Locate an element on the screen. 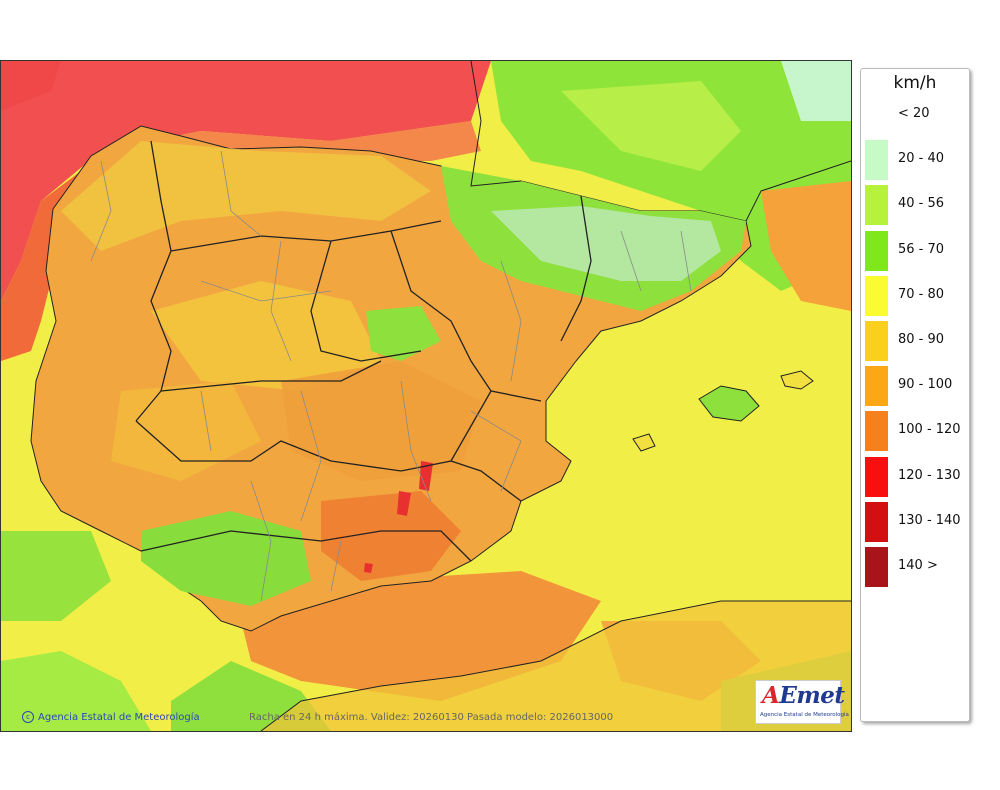 This screenshot has height=790, width=1000. attribution: c Agencia Estatal de Meteorología is located at coordinates (111, 717).